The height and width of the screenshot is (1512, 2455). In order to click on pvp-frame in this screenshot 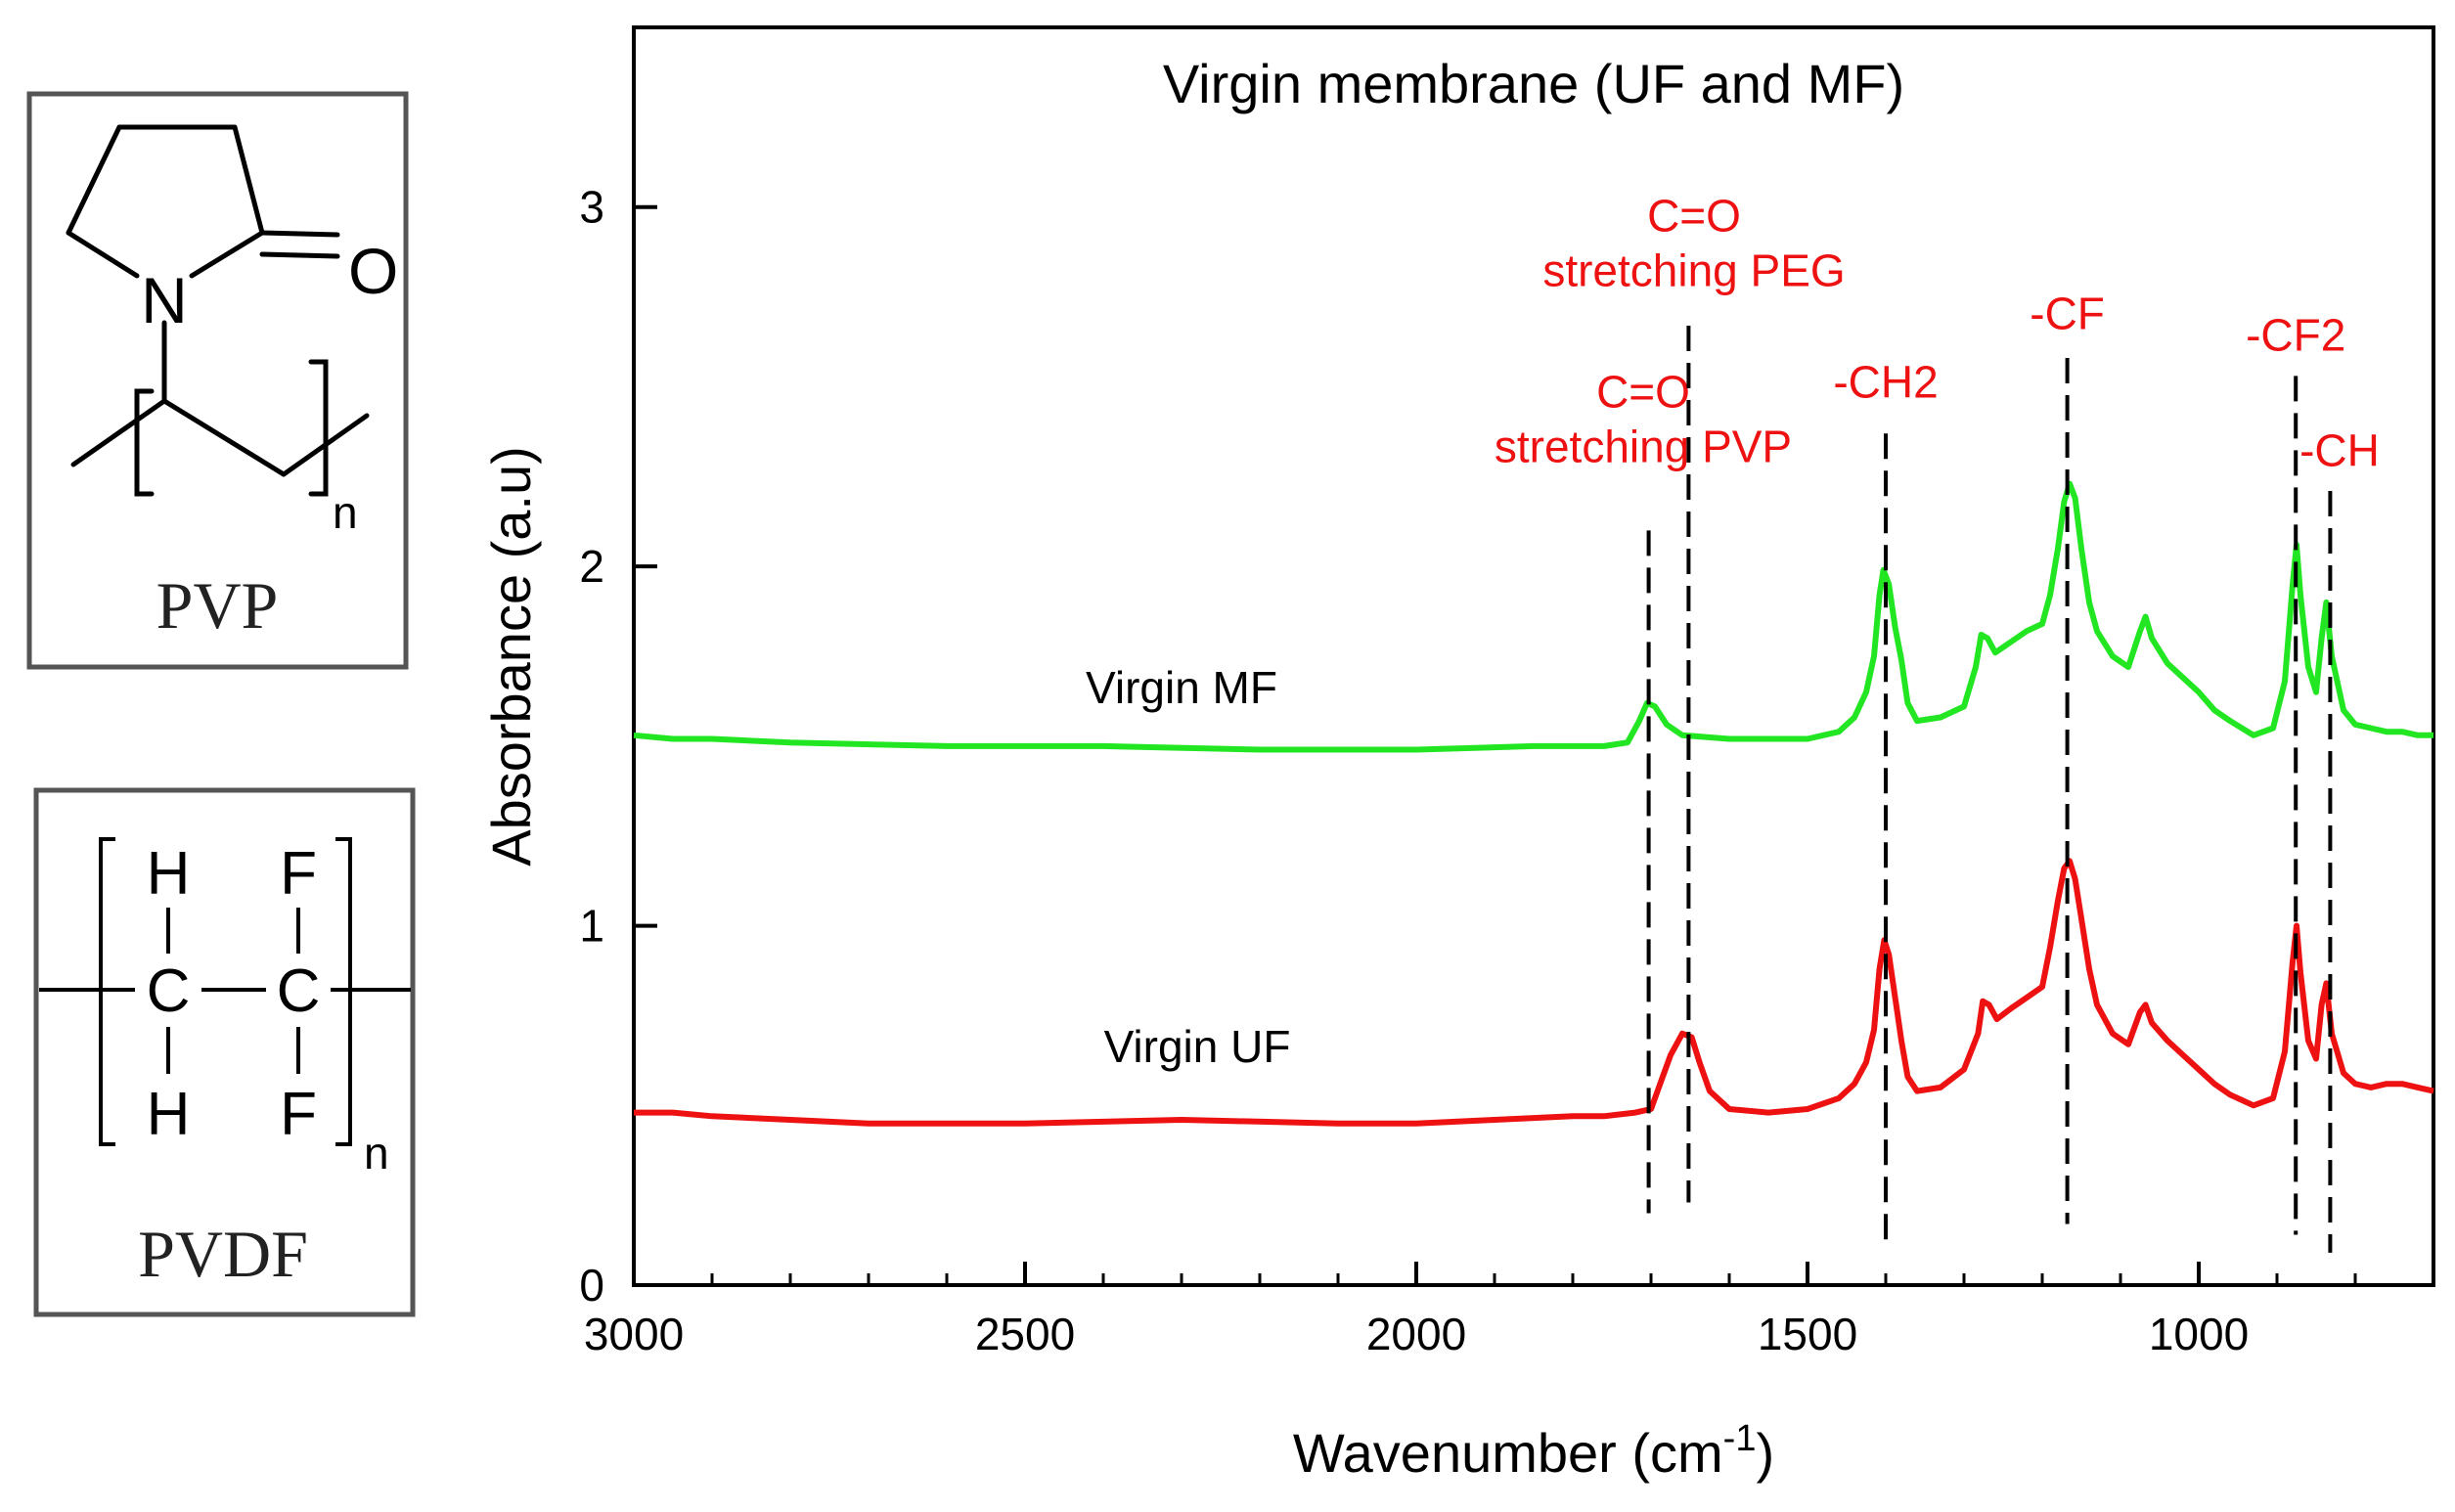, I will do `click(217, 381)`.